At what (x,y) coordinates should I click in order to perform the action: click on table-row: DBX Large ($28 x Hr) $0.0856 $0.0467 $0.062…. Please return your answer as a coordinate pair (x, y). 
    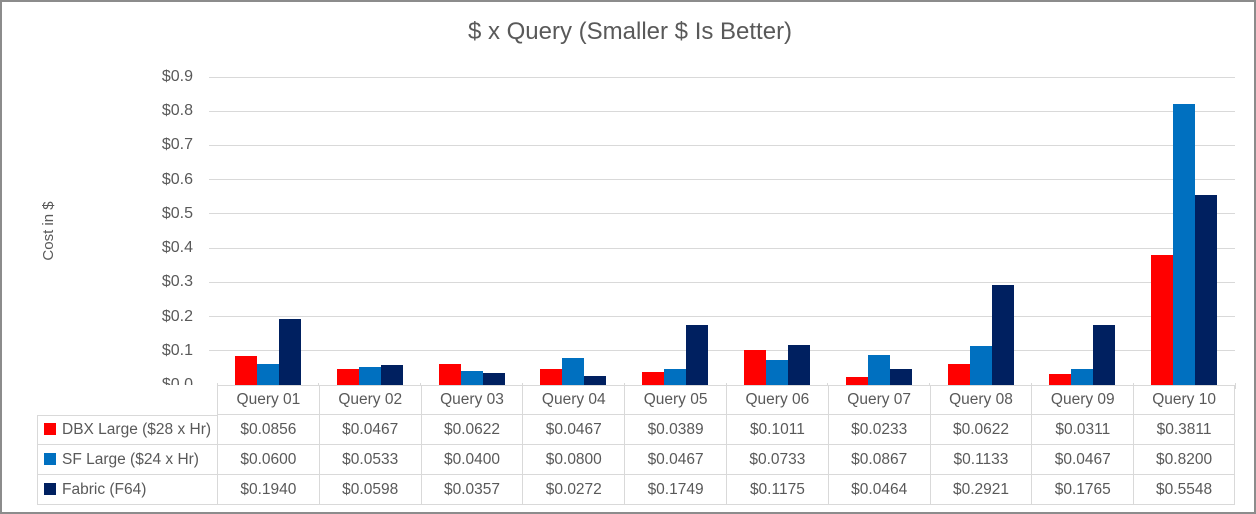
    Looking at the image, I should click on (636, 430).